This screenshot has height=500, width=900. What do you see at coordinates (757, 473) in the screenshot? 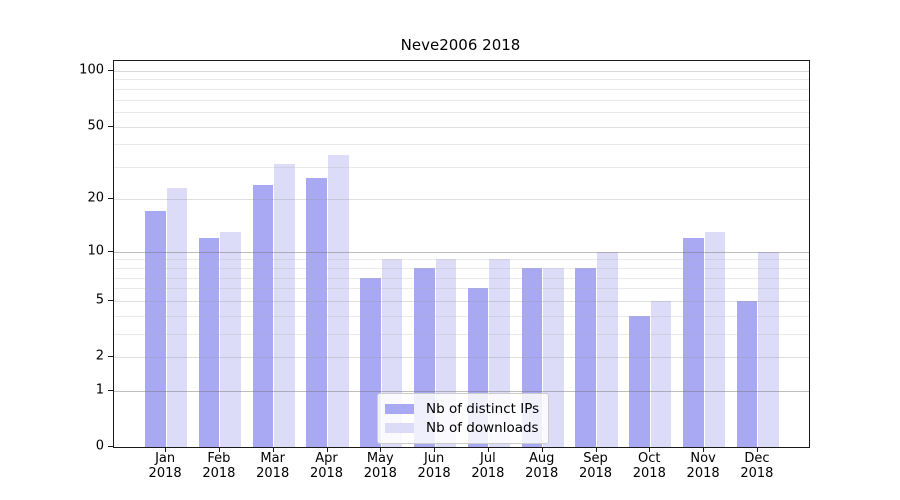
I see `x-tick-year-dec: 2018` at bounding box center [757, 473].